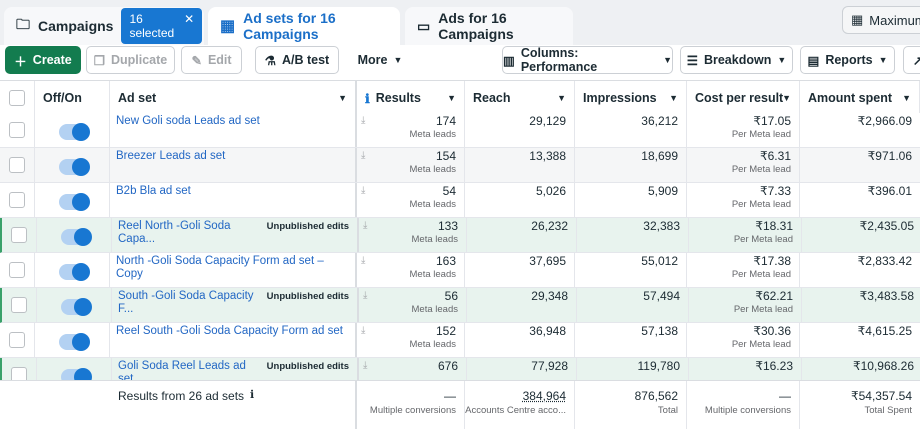  What do you see at coordinates (661, 296) in the screenshot?
I see `impressions-value: 57,494` at bounding box center [661, 296].